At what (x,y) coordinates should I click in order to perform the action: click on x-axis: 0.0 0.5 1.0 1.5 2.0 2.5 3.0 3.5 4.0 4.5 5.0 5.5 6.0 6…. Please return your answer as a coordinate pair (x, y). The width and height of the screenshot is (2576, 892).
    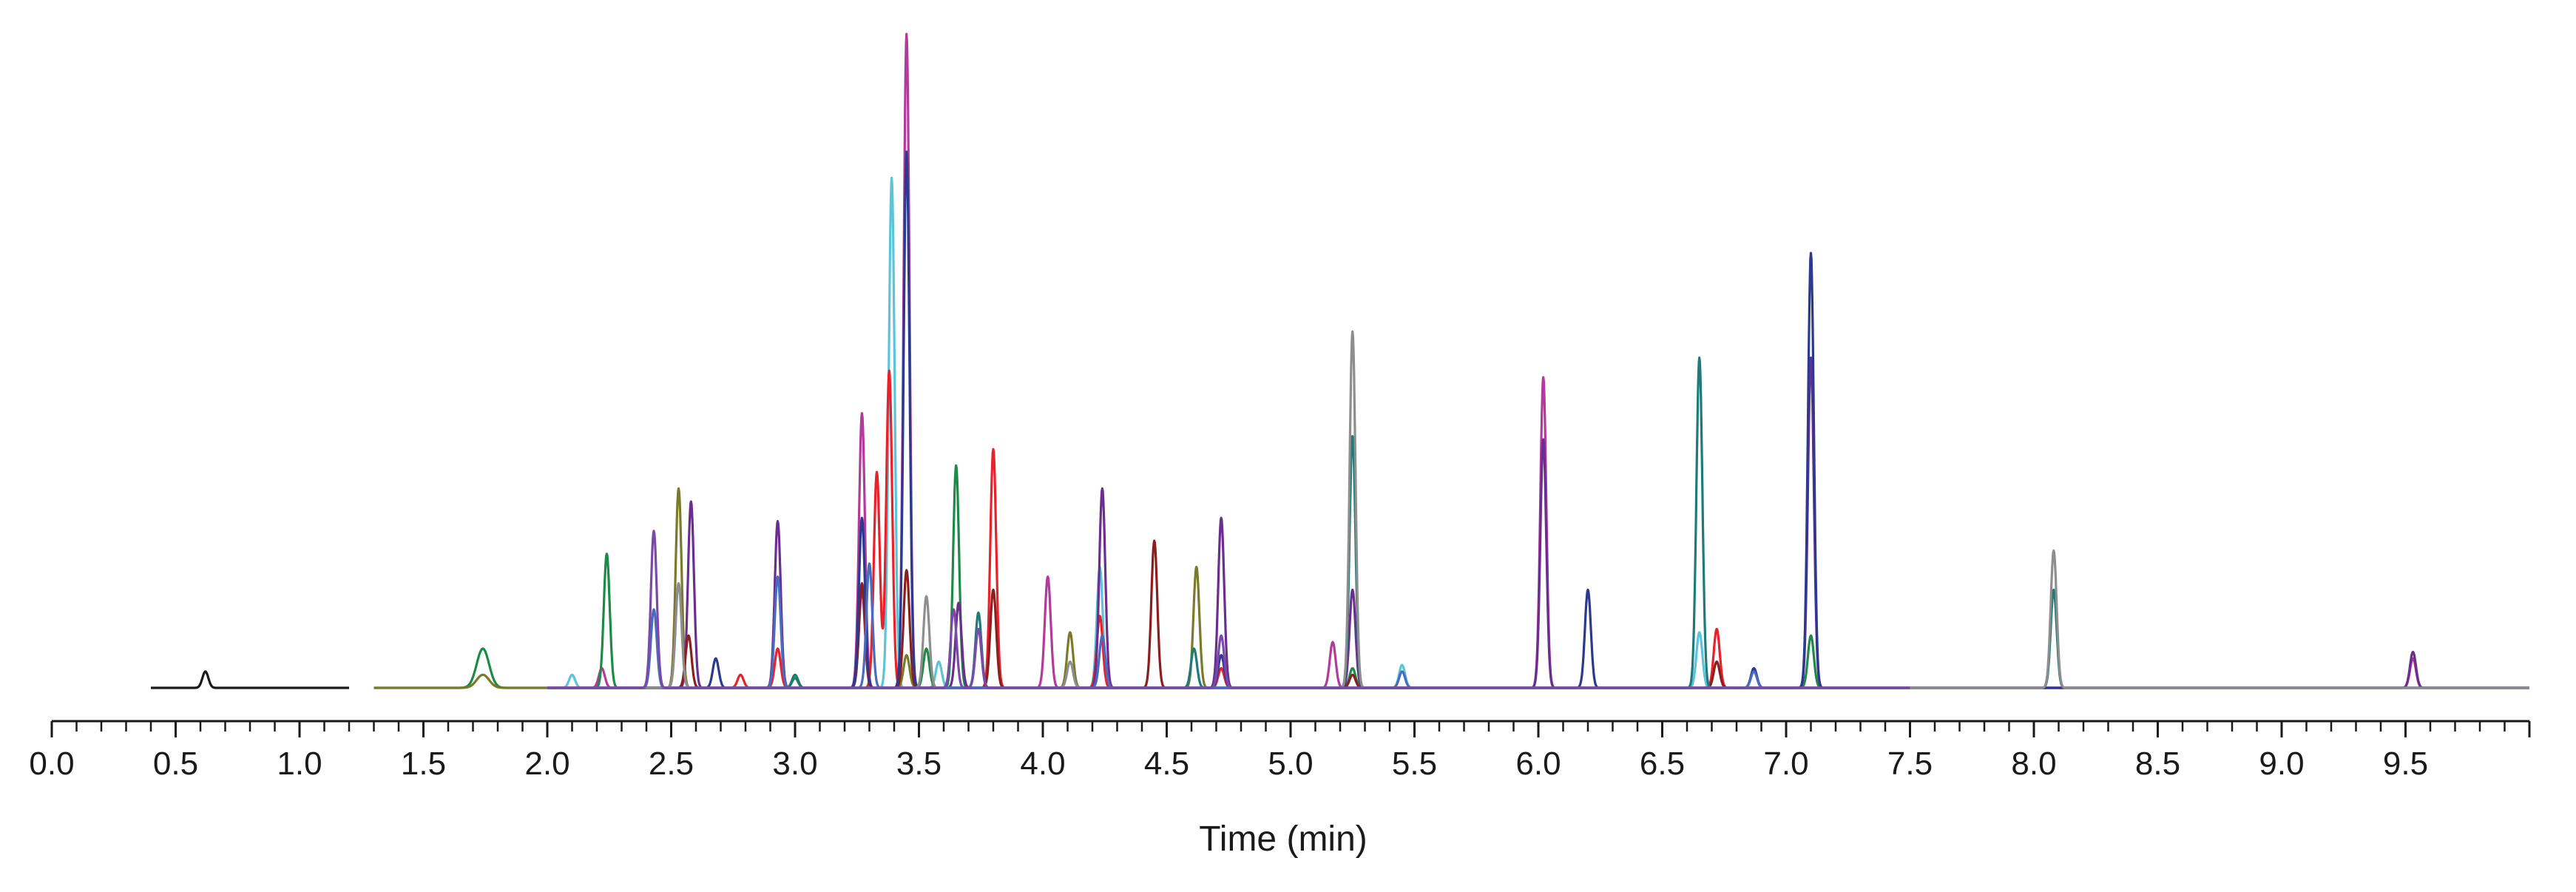
    Looking at the image, I should click on (1280, 751).